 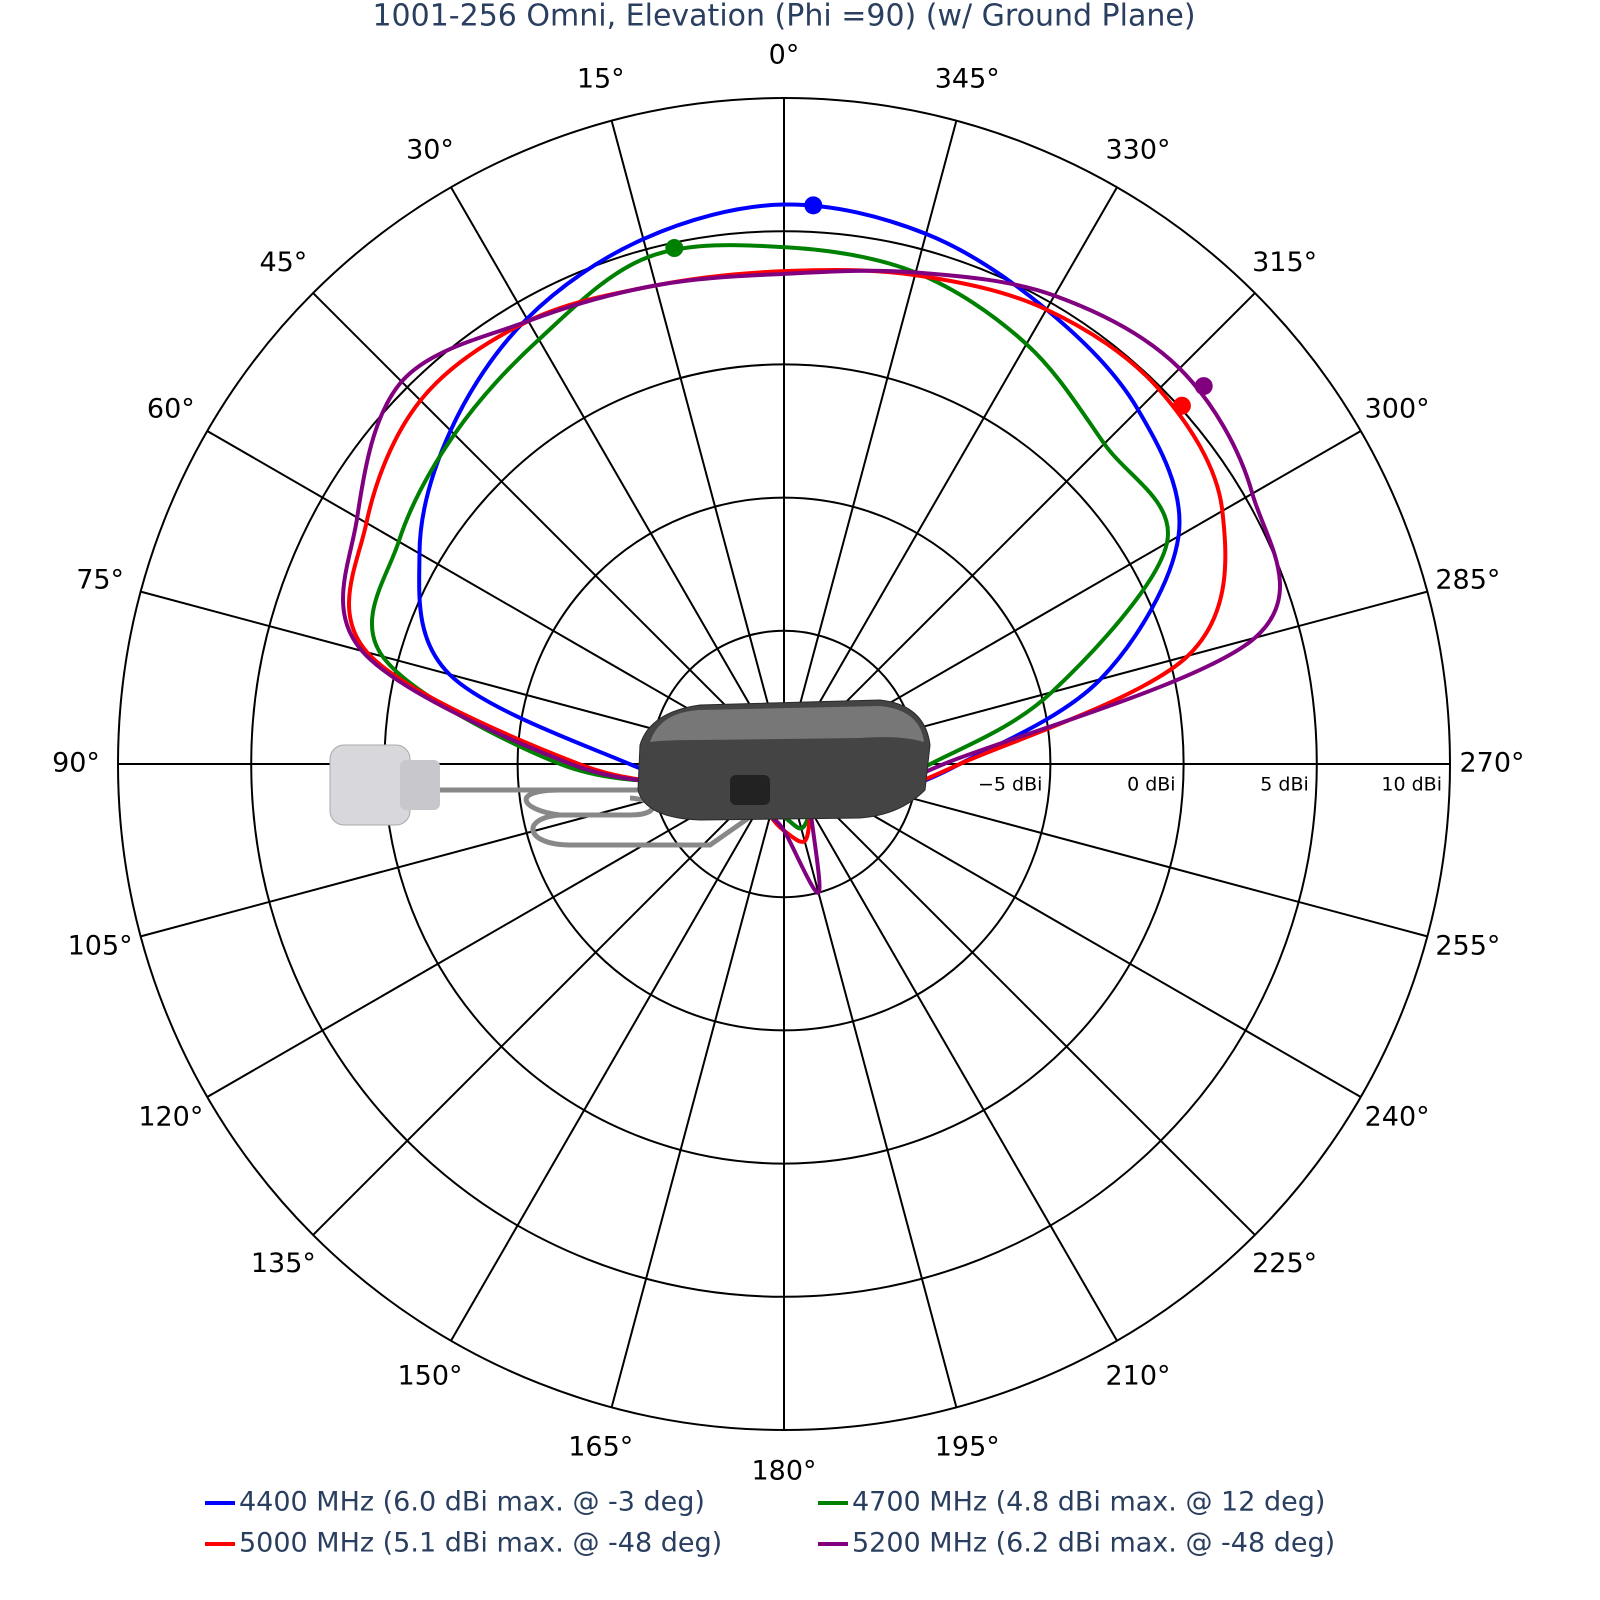 I want to click on angular-tick-label: 15°, so click(x=601, y=79).